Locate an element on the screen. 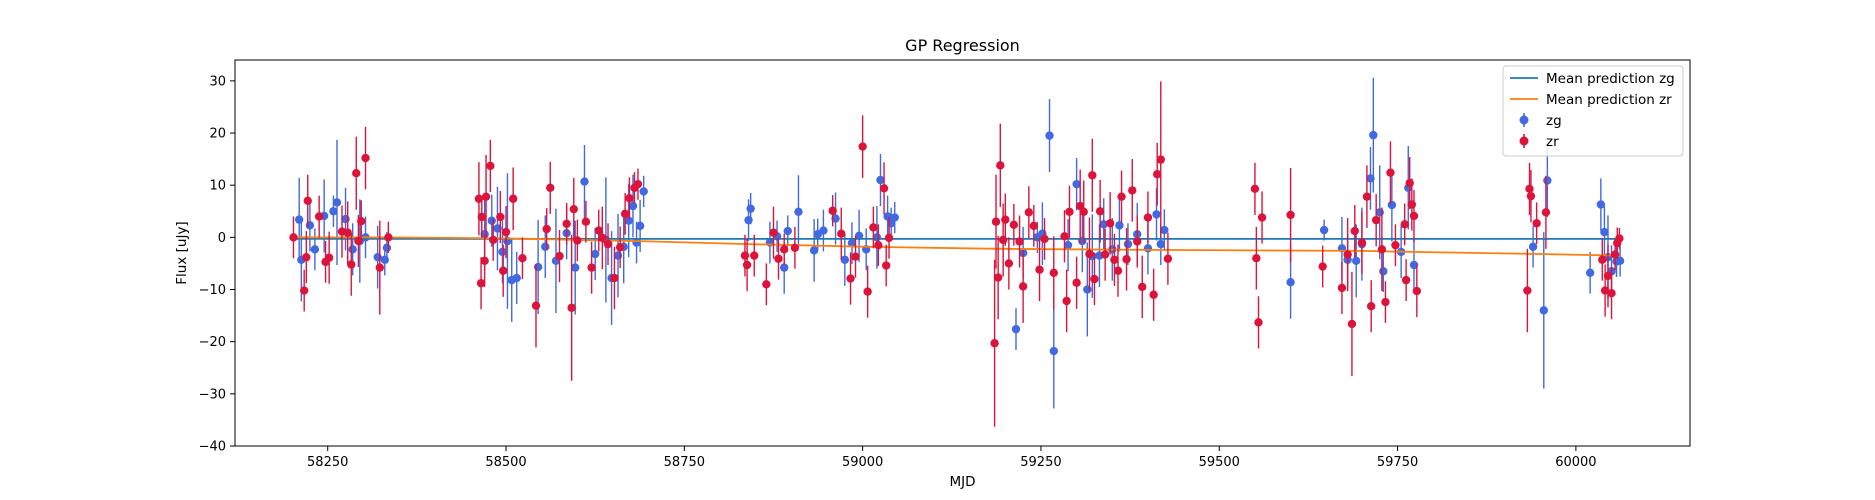 Image resolution: width=1875 pixels, height=500 pixels. x-axis: 58250 58500 58750 59000 59250 59500 59750 60000 is located at coordinates (952, 458).